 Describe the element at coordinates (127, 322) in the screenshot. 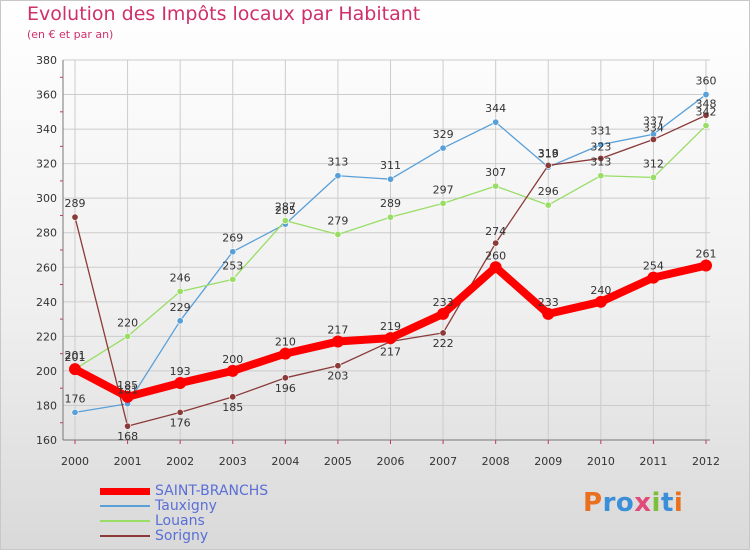

I see `data-label: 220` at that location.